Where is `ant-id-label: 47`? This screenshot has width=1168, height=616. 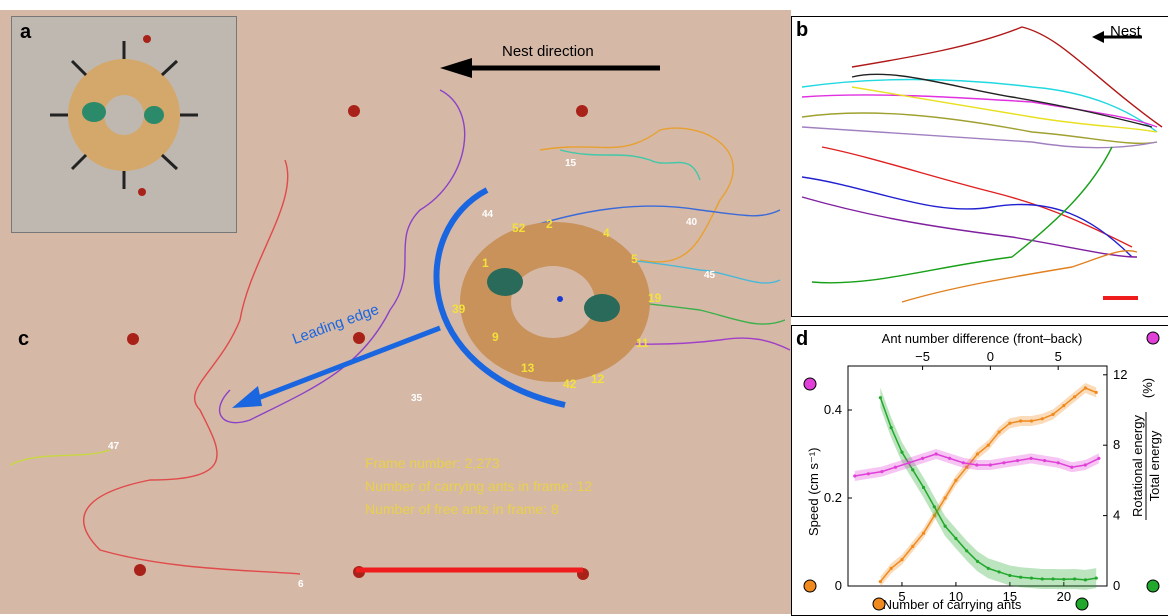
ant-id-label: 47 is located at coordinates (114, 446).